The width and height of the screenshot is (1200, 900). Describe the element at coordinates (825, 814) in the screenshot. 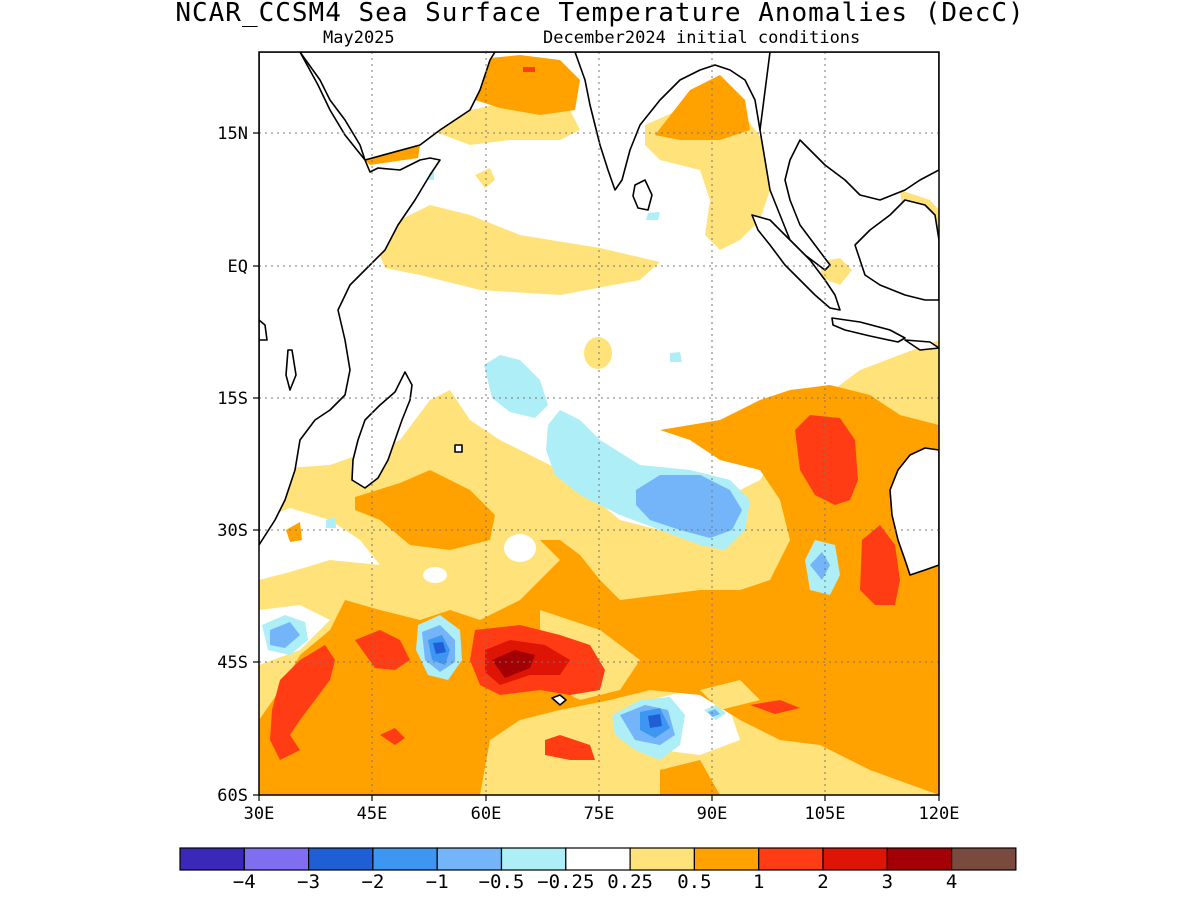

I see `lon-label-105e: 105E` at that location.